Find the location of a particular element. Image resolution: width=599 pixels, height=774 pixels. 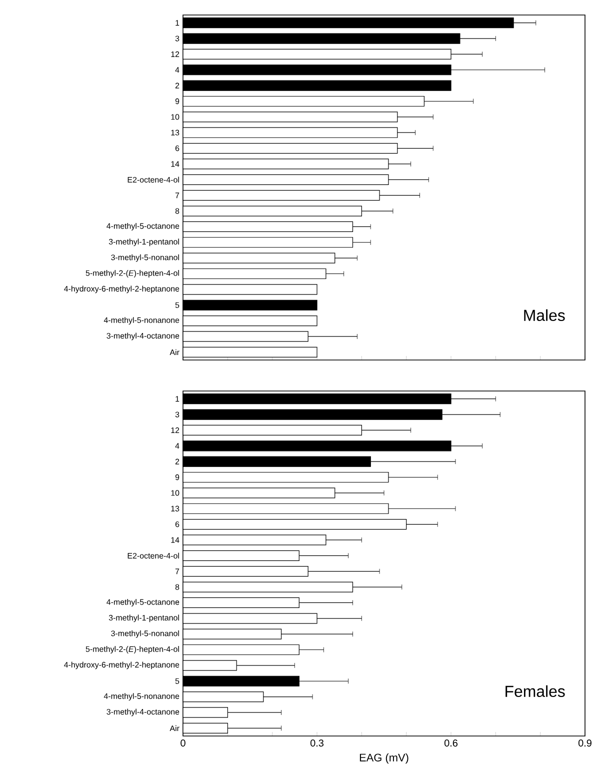

x-tick-label: 0.3 is located at coordinates (317, 743).